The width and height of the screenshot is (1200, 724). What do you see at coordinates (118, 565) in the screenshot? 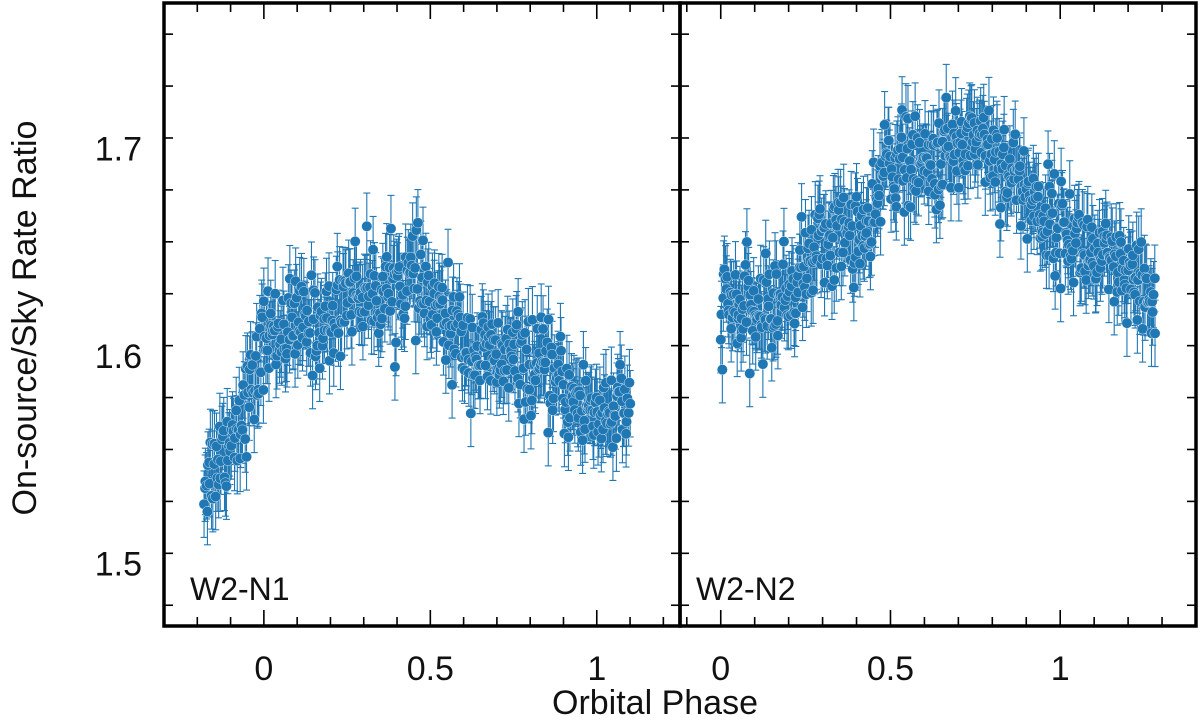
I see `y-tick-label: 1.5` at bounding box center [118, 565].